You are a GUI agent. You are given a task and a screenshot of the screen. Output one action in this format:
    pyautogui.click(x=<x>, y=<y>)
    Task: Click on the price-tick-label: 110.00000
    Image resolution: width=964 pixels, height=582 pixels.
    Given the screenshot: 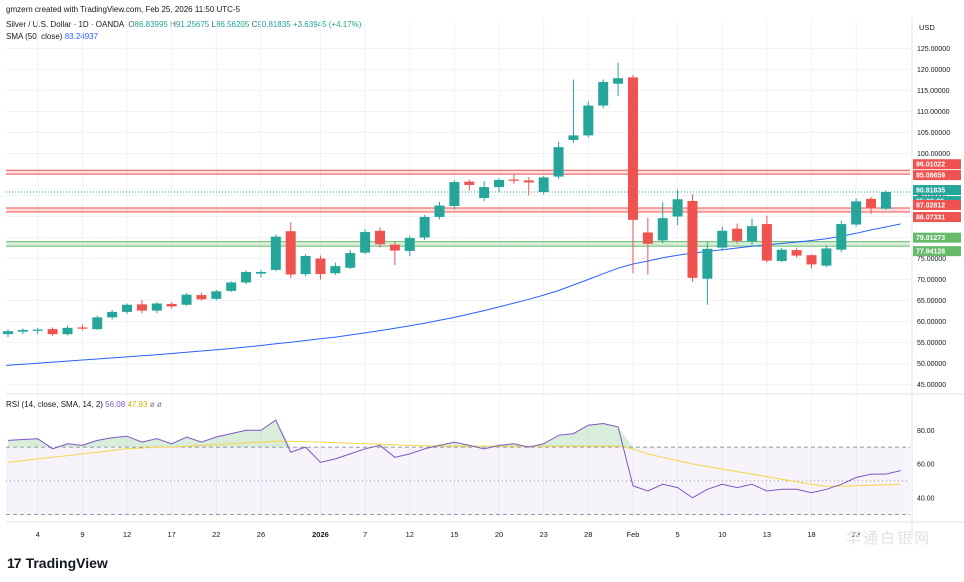 What is the action you would take?
    pyautogui.click(x=933, y=112)
    